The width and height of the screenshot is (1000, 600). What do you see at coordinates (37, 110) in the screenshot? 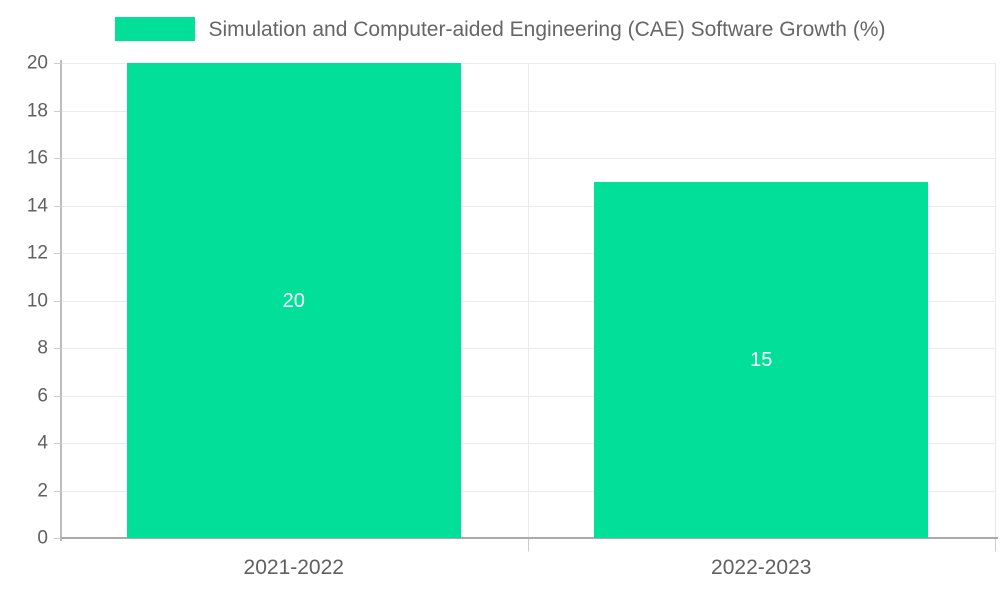
I see `y-axis-tick-label: 18` at bounding box center [37, 110].